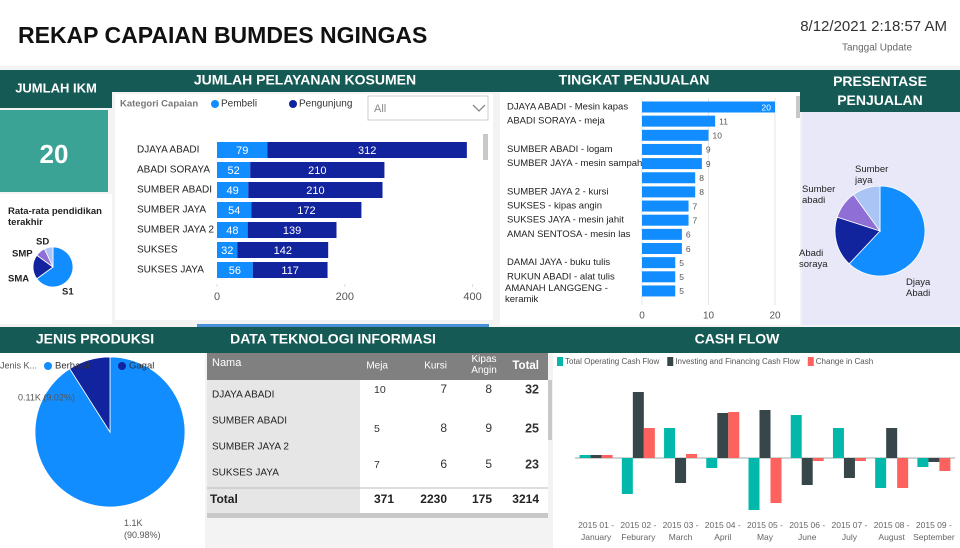 The height and width of the screenshot is (548, 960). What do you see at coordinates (233, 191) in the screenshot?
I see `data-label: 49` at bounding box center [233, 191].